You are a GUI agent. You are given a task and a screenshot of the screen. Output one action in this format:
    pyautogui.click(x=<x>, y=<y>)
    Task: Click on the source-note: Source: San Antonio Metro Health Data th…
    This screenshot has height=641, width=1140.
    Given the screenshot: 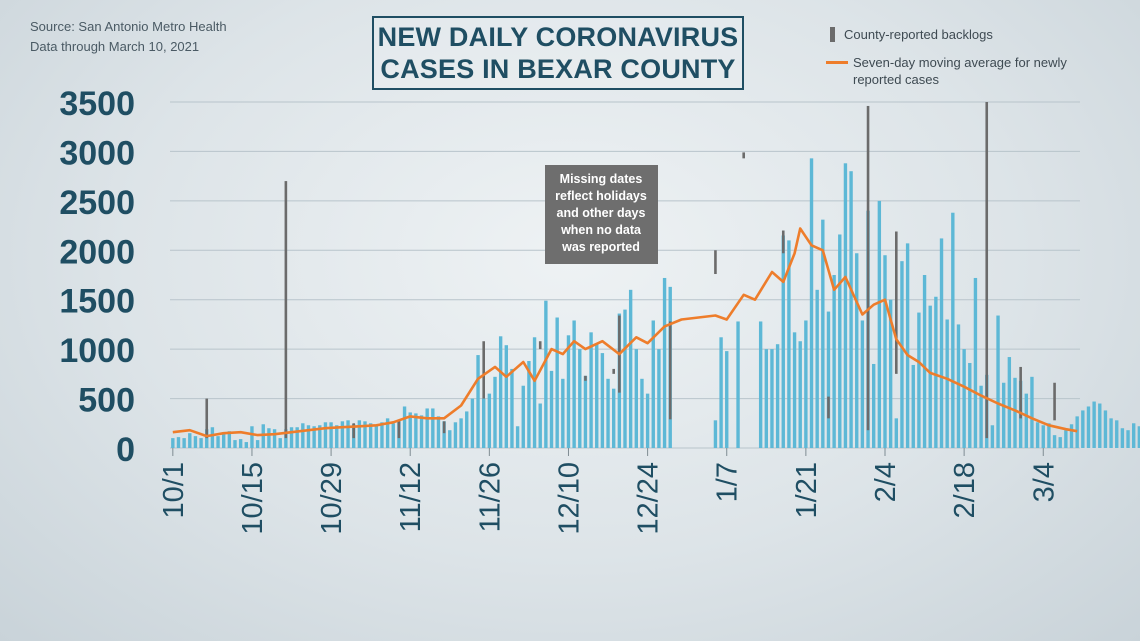 What is the action you would take?
    pyautogui.click(x=128, y=37)
    